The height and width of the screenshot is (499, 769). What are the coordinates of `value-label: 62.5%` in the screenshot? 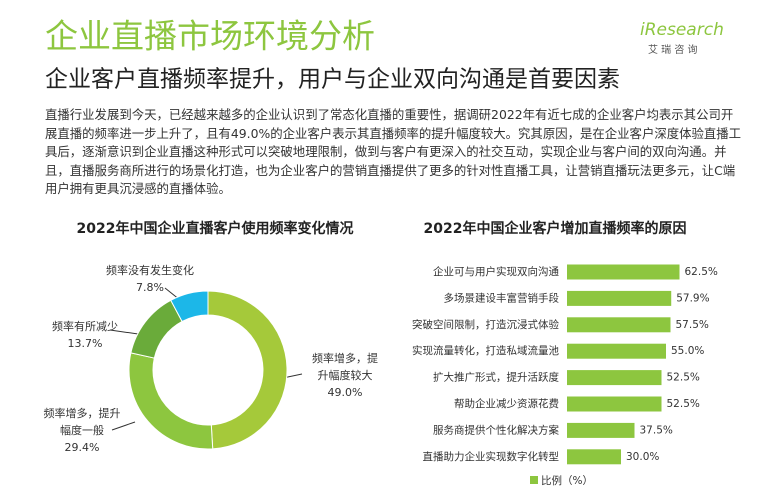 It's located at (701, 272).